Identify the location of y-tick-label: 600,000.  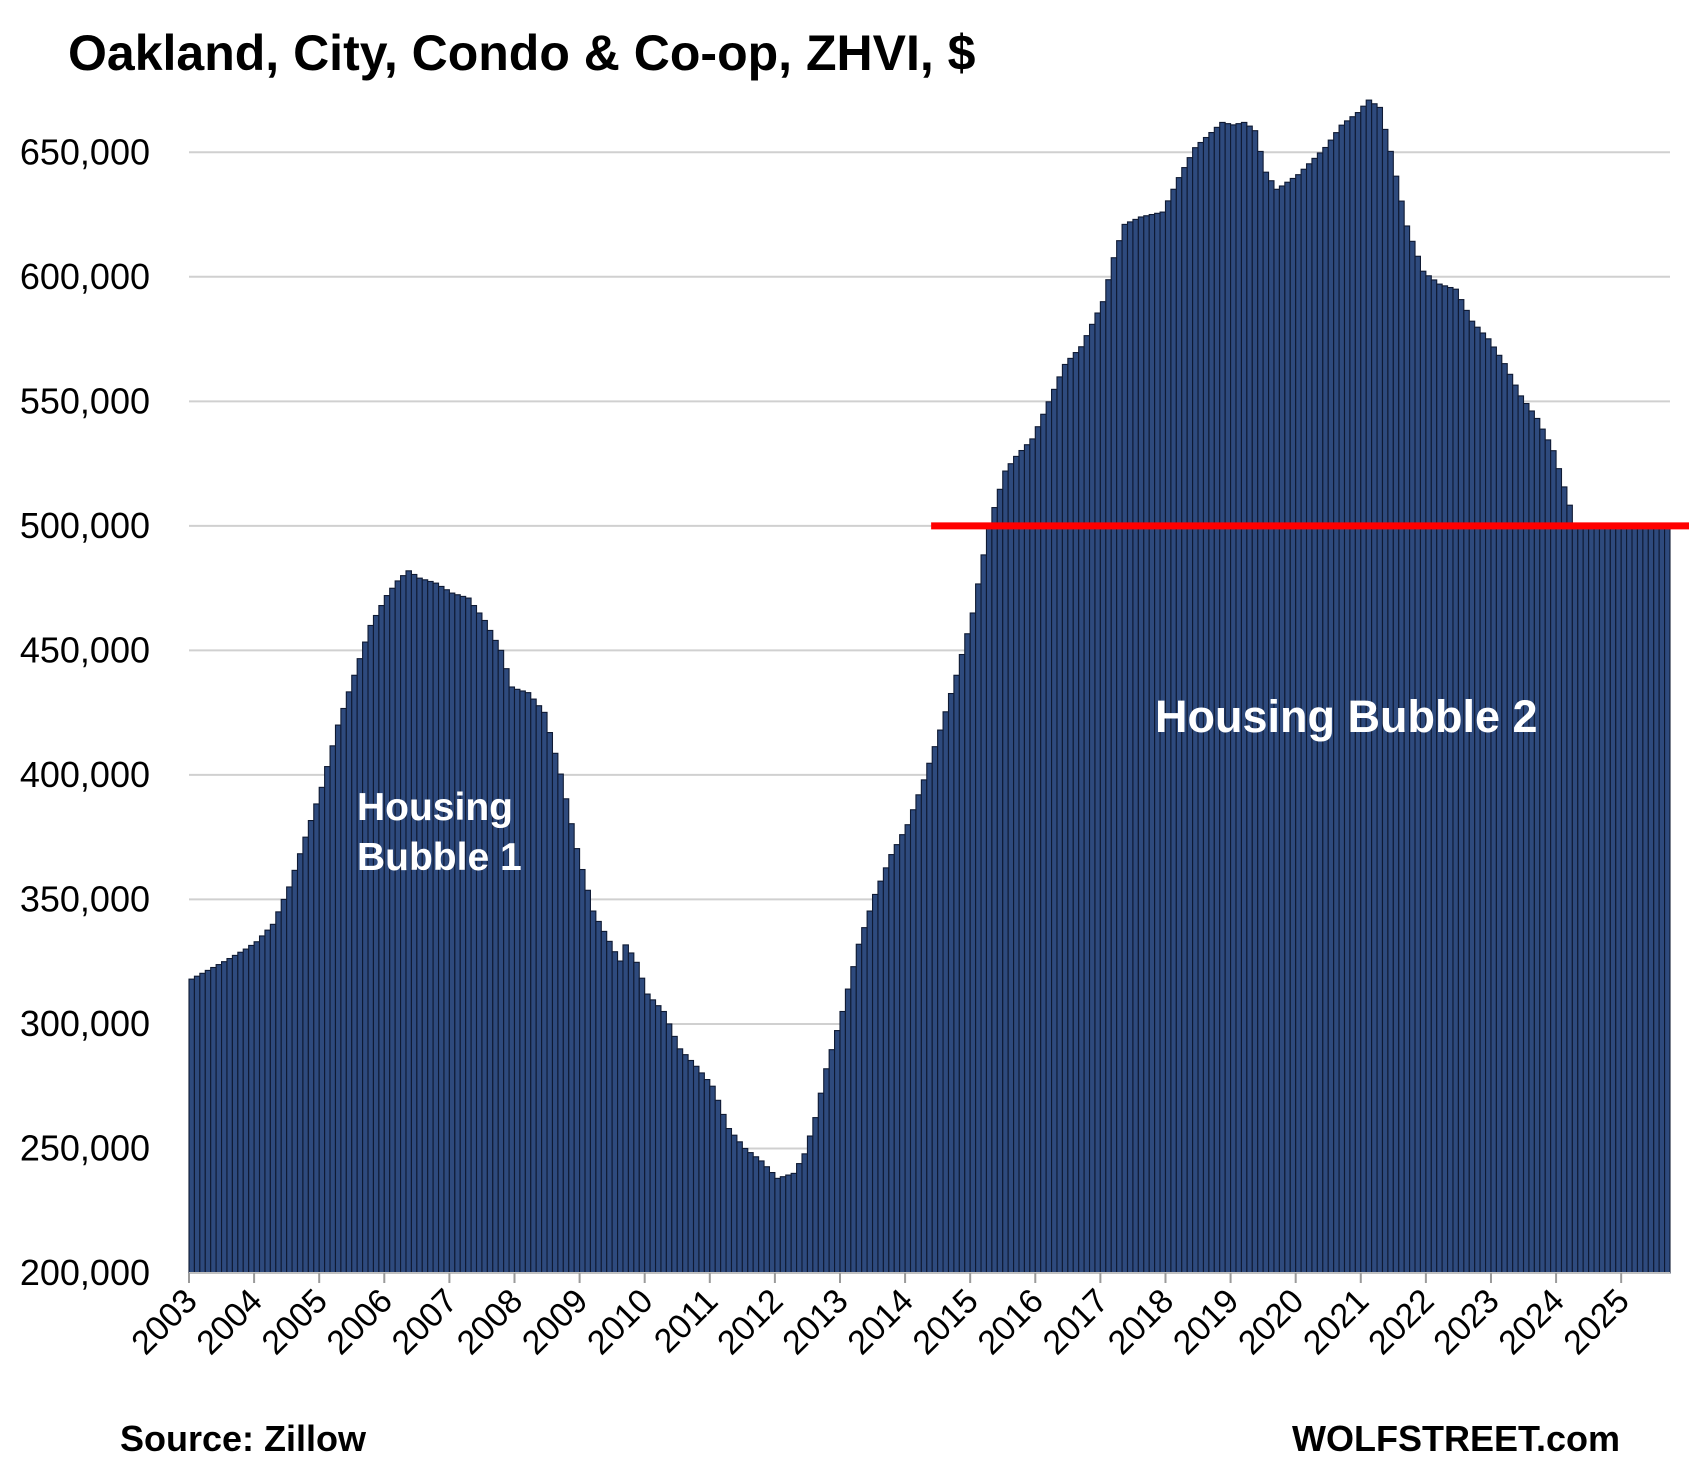
(85, 276).